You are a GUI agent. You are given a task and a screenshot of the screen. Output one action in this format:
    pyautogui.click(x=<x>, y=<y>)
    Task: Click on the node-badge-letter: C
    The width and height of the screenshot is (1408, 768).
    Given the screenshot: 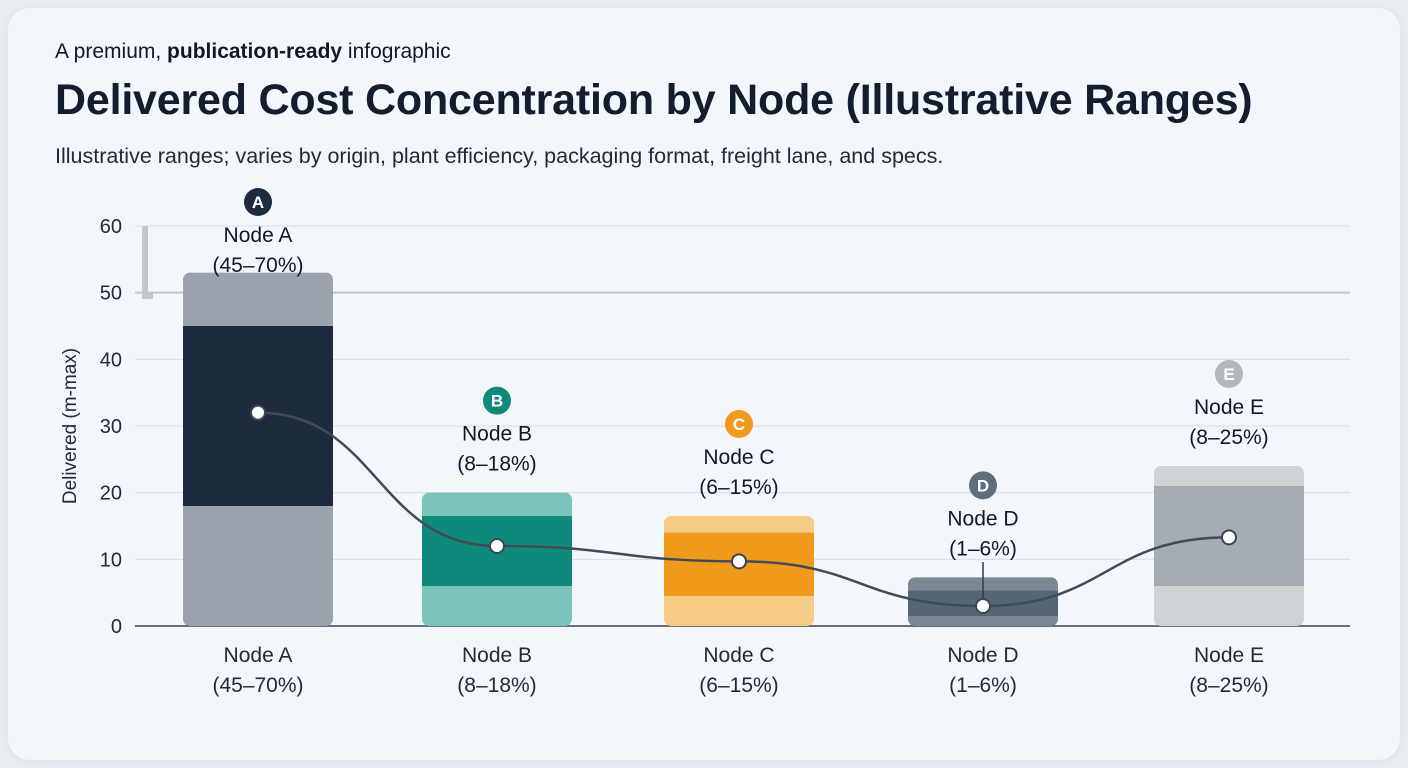 What is the action you would take?
    pyautogui.click(x=739, y=424)
    